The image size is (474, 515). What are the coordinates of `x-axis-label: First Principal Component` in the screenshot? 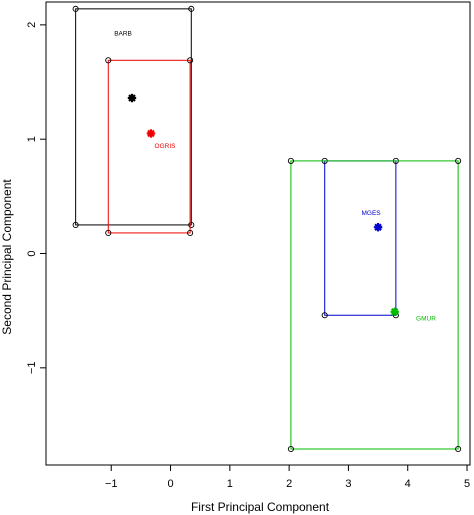 It's located at (260, 507).